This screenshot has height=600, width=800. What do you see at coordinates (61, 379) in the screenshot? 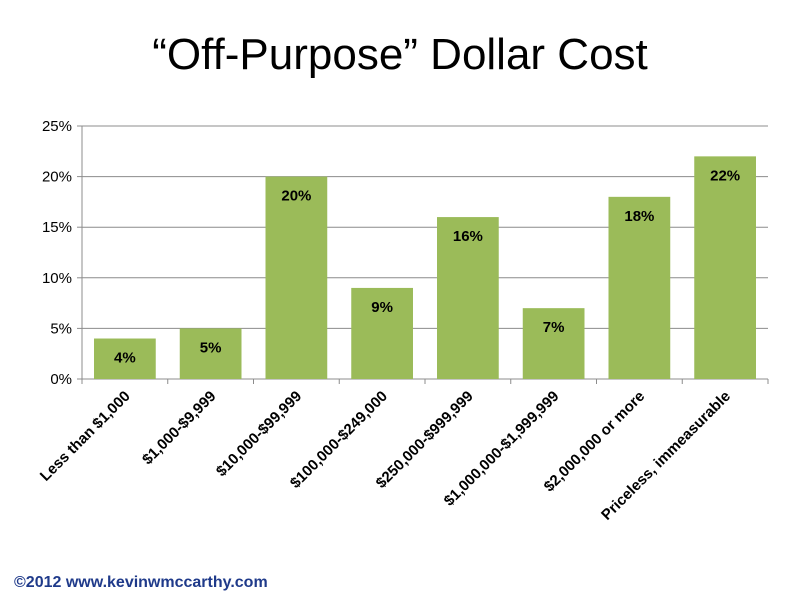
I see `y-tick-label: 0%` at bounding box center [61, 379].